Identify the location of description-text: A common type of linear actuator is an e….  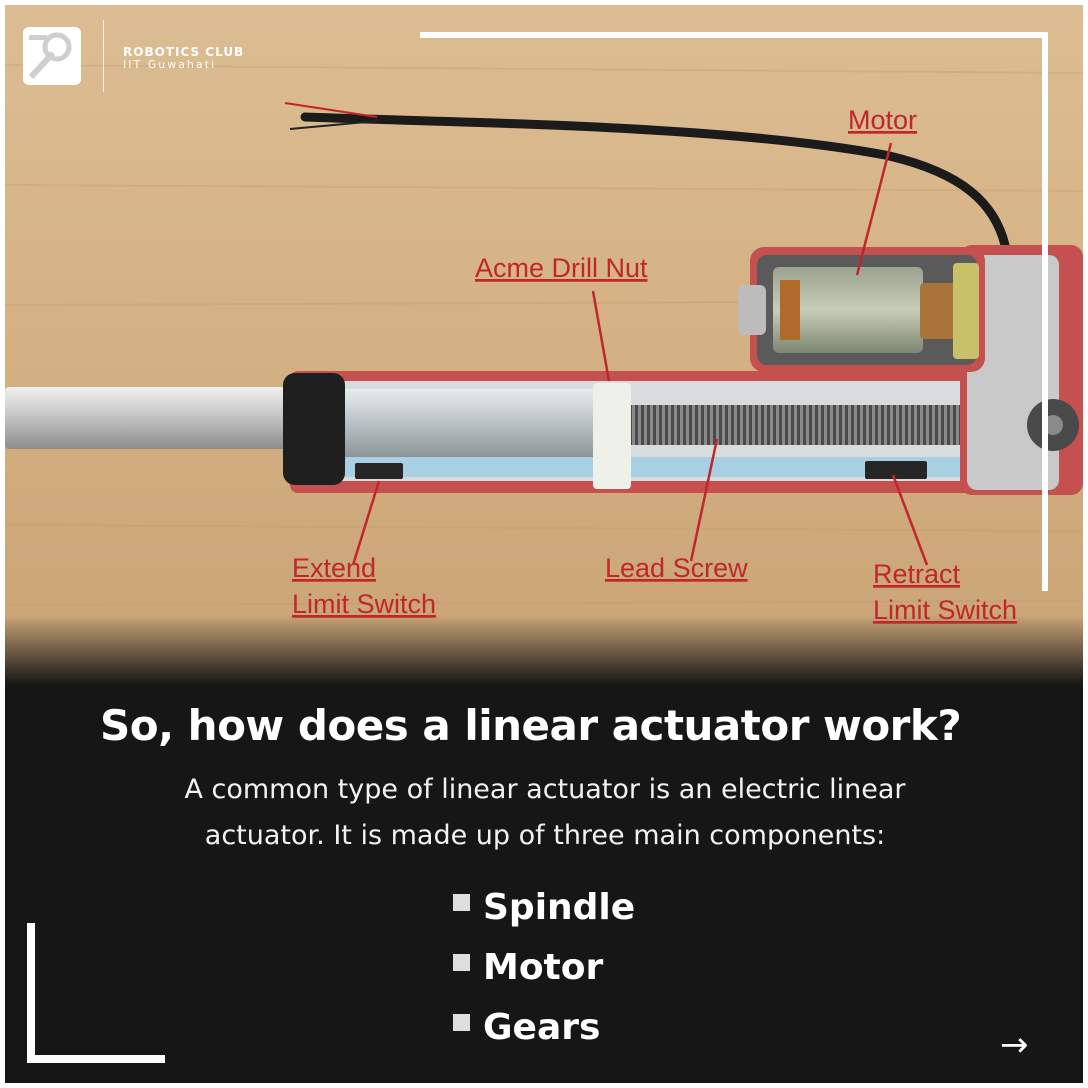
(545, 812).